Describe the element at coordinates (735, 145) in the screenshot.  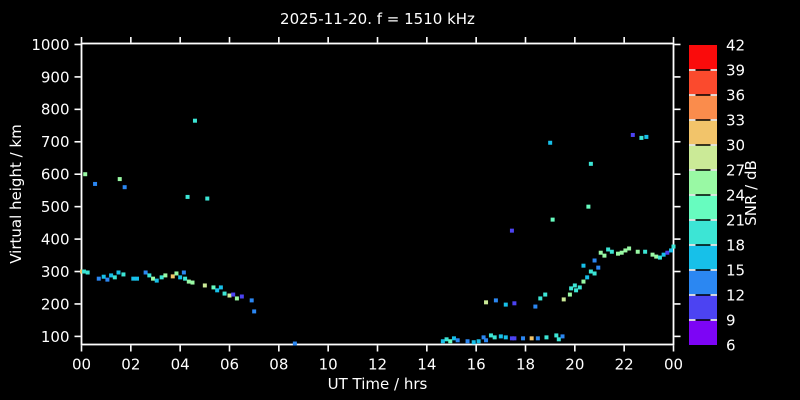
I see `colorbar-tick-label: 30` at that location.